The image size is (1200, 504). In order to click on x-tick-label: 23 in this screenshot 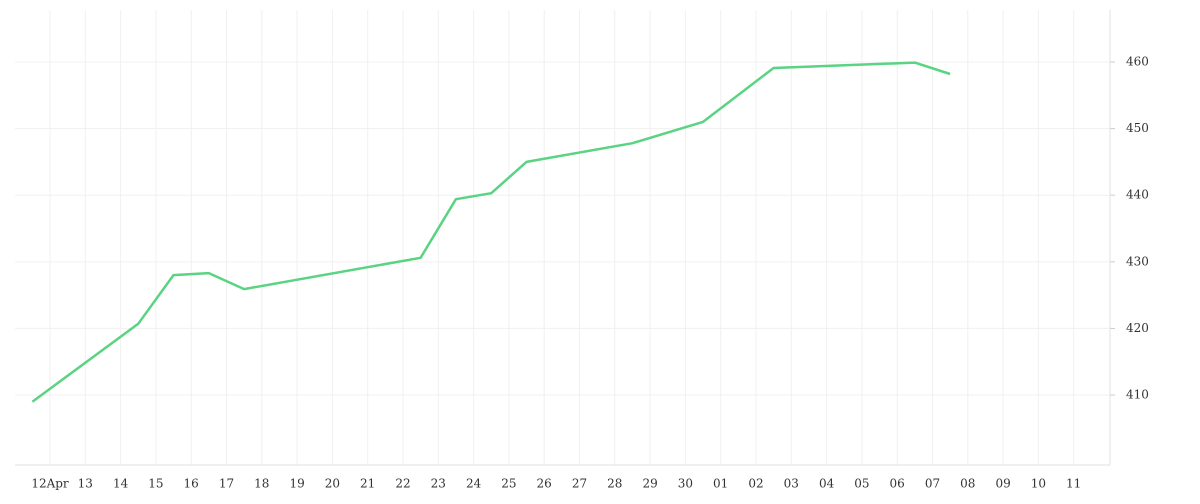, I will do `click(438, 484)`.